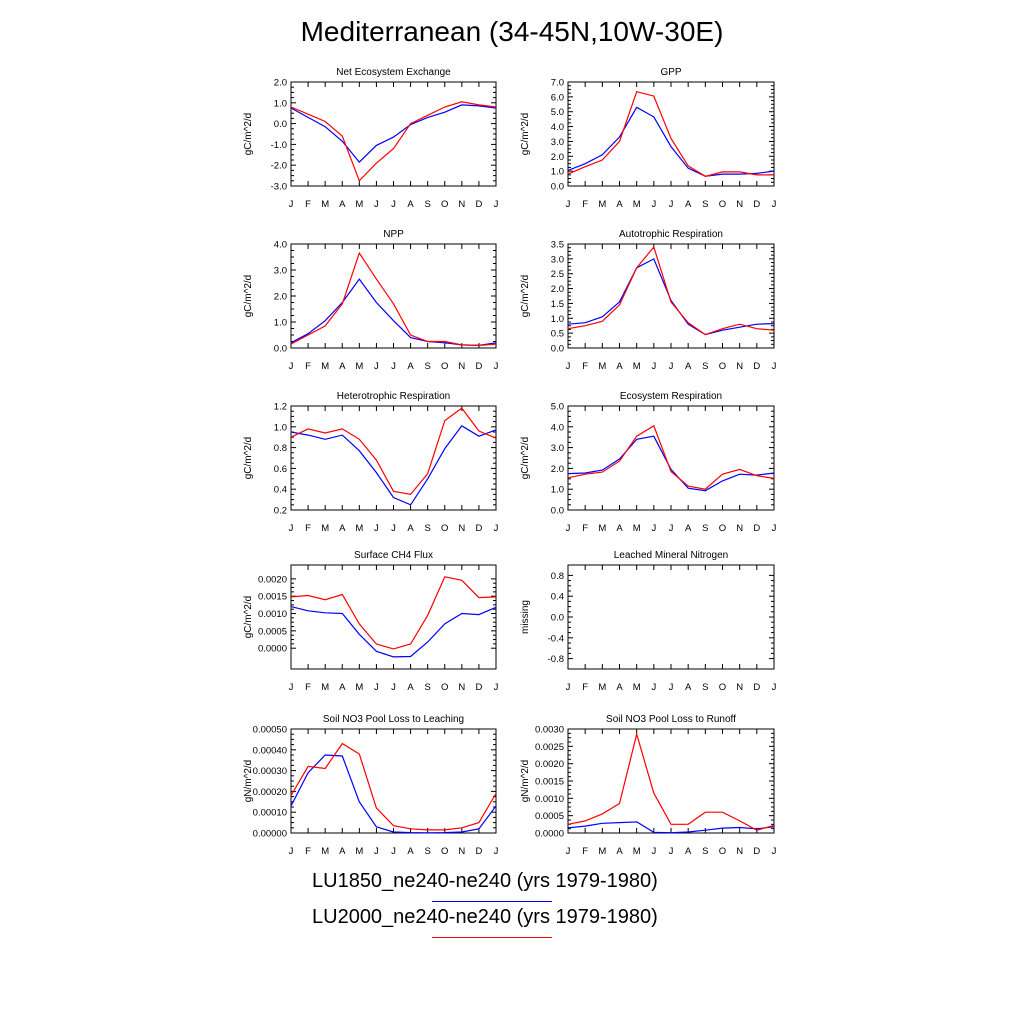 This screenshot has width=1024, height=1024. I want to click on y-axis-label: missing, so click(525, 617).